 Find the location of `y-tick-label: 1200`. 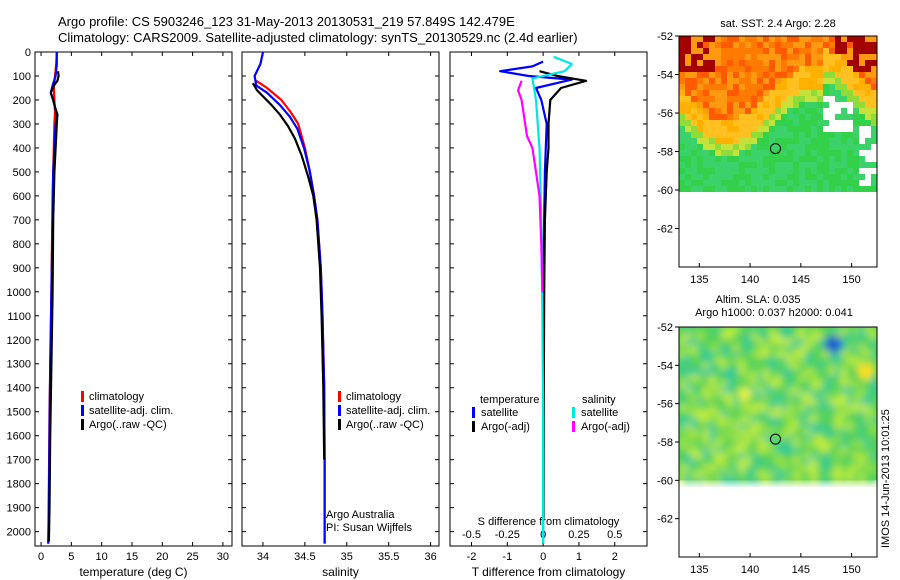

y-tick-label: 1200 is located at coordinates (19, 341).